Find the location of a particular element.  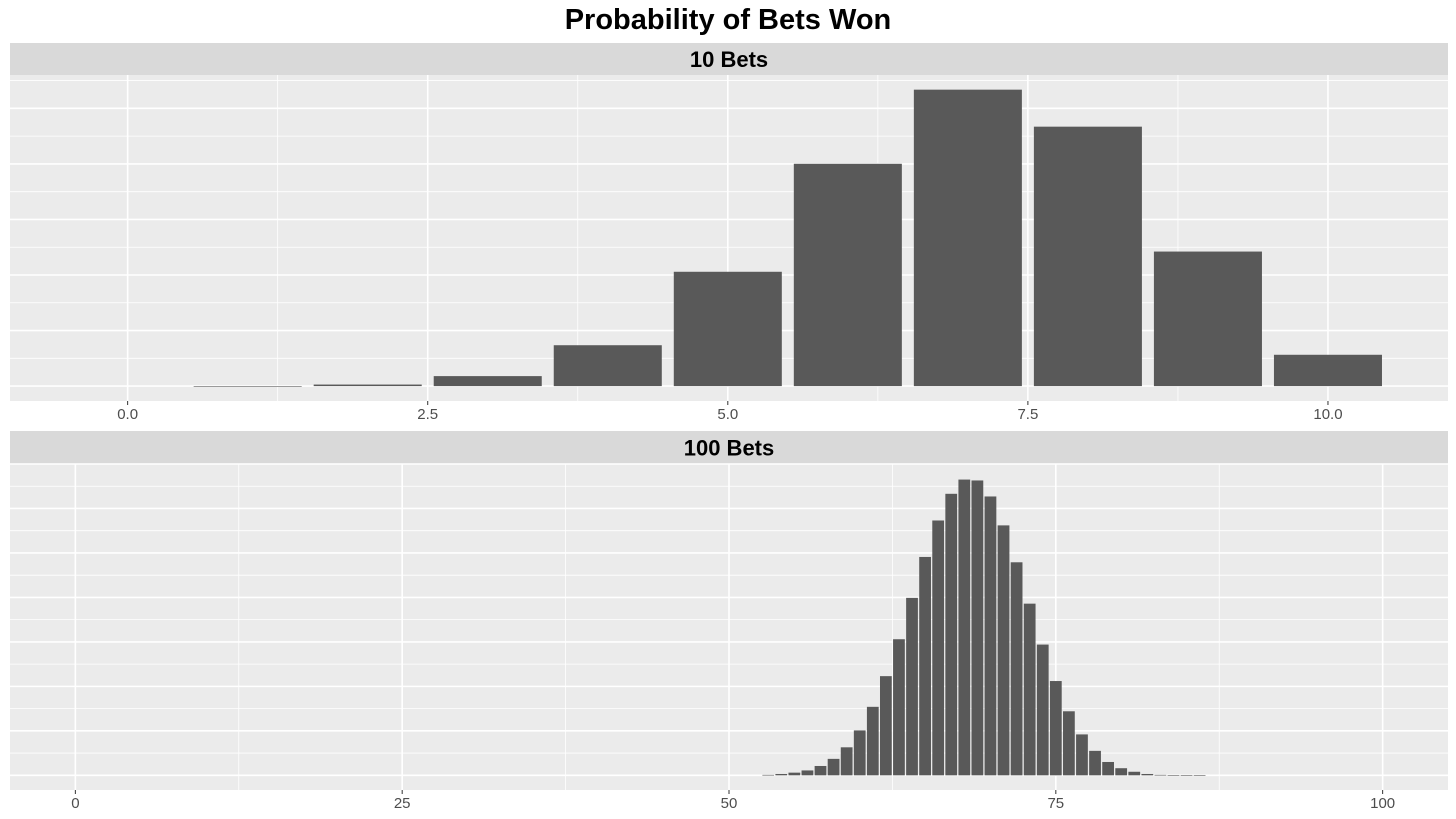

x-tick-label: 75 is located at coordinates (1055, 803).